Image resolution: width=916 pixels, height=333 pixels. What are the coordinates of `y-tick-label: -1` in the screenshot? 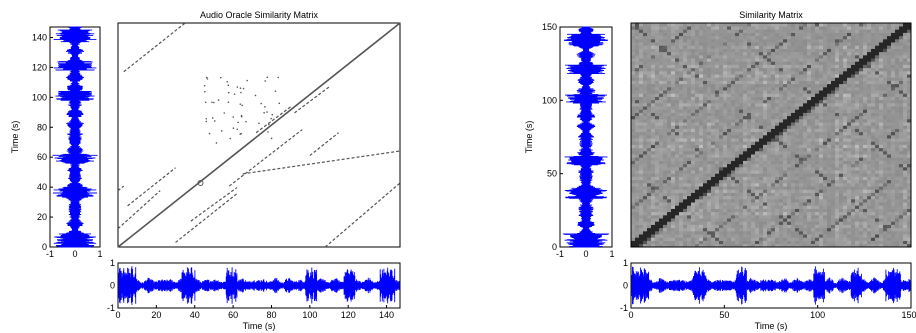 It's located at (111, 308).